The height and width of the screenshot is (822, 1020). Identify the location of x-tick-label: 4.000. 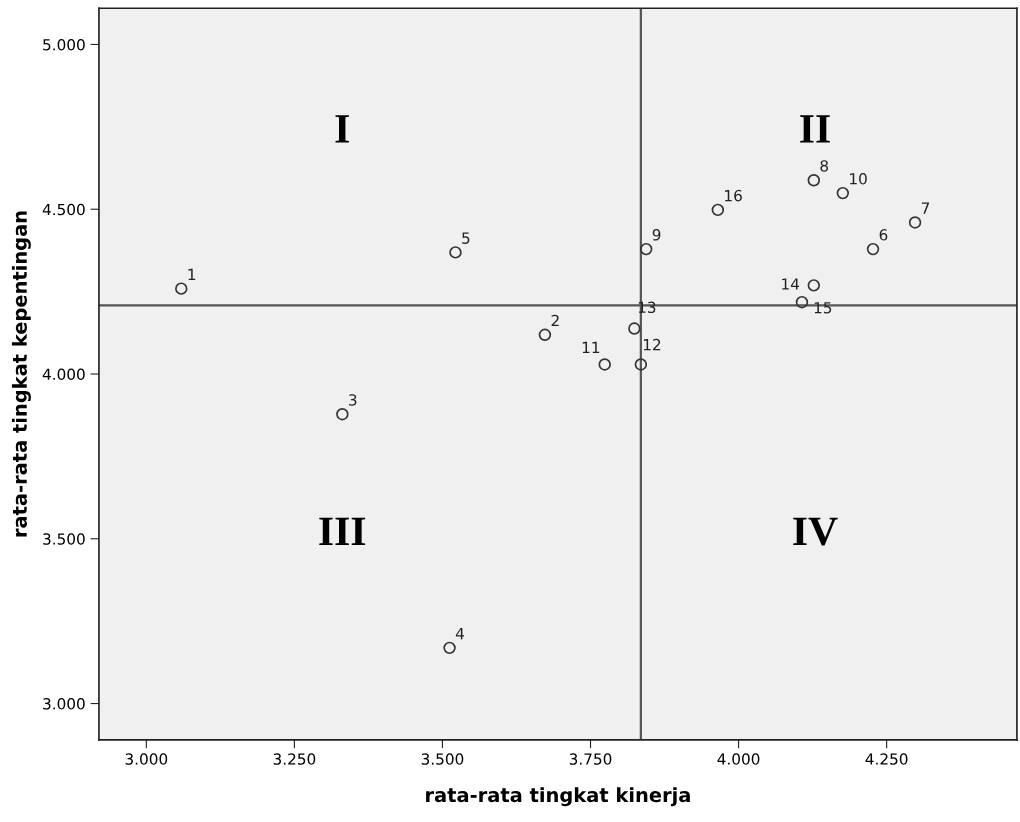
(738, 759).